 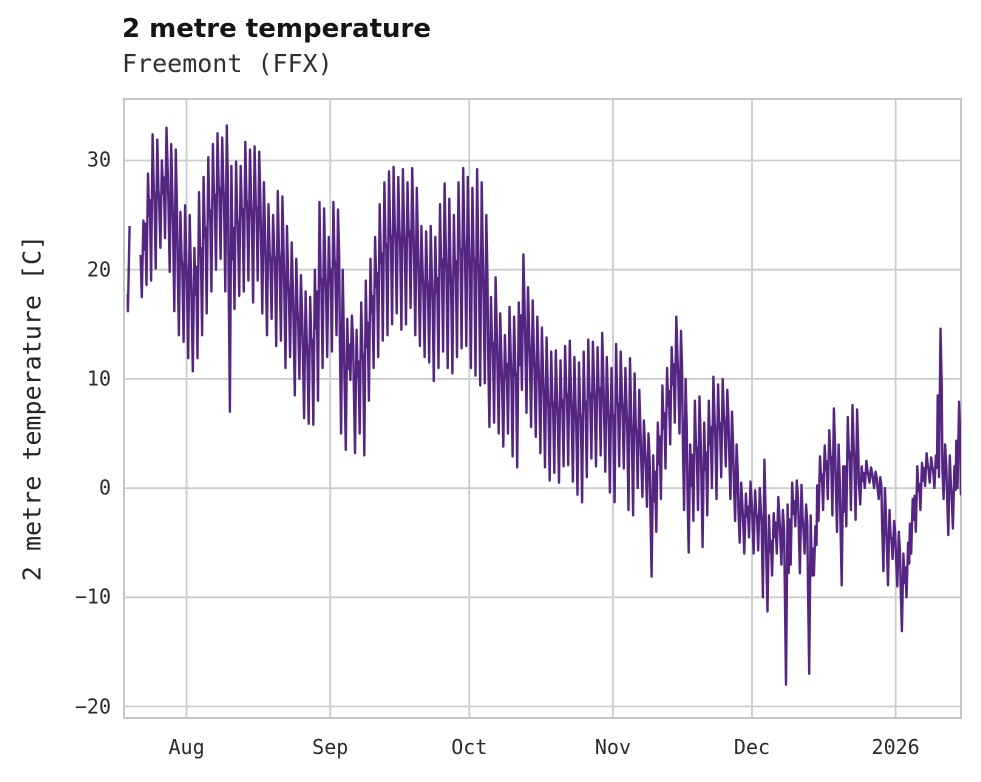 What do you see at coordinates (330, 747) in the screenshot?
I see `x-tick-label: Sep` at bounding box center [330, 747].